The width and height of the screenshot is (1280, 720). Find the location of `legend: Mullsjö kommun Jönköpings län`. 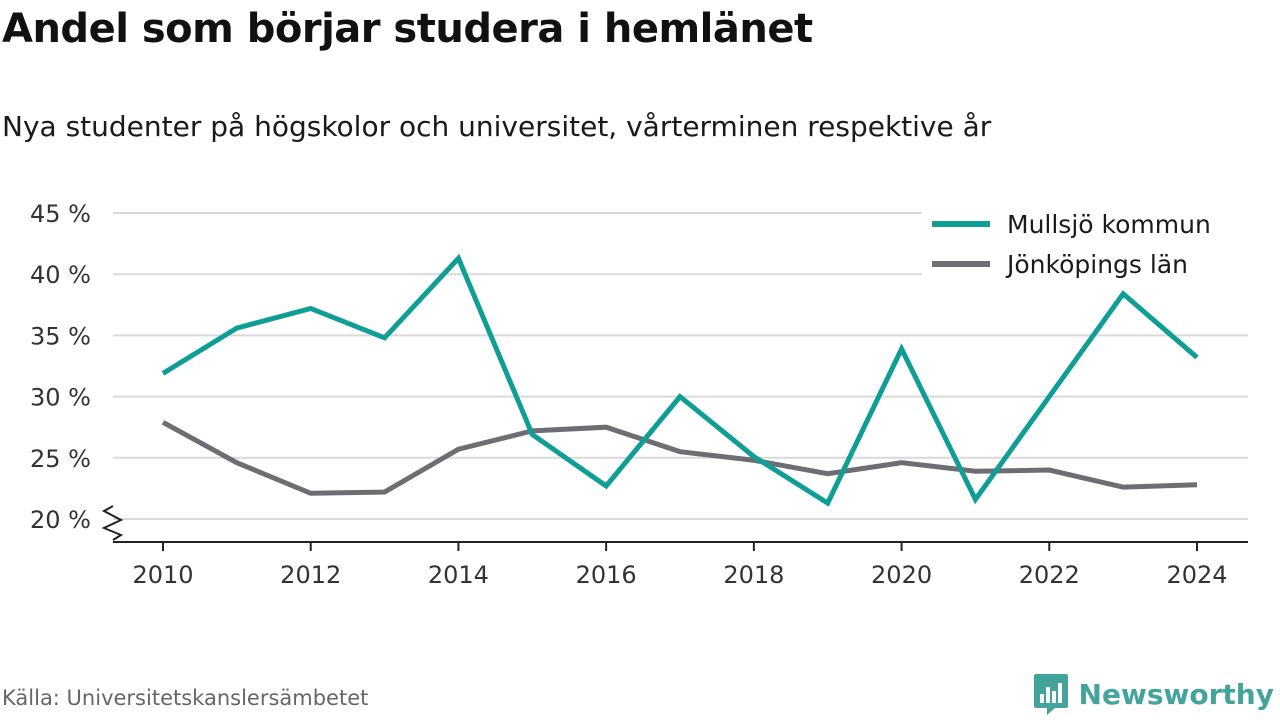

legend: Mullsjö kommun Jönköpings län is located at coordinates (1090, 247).